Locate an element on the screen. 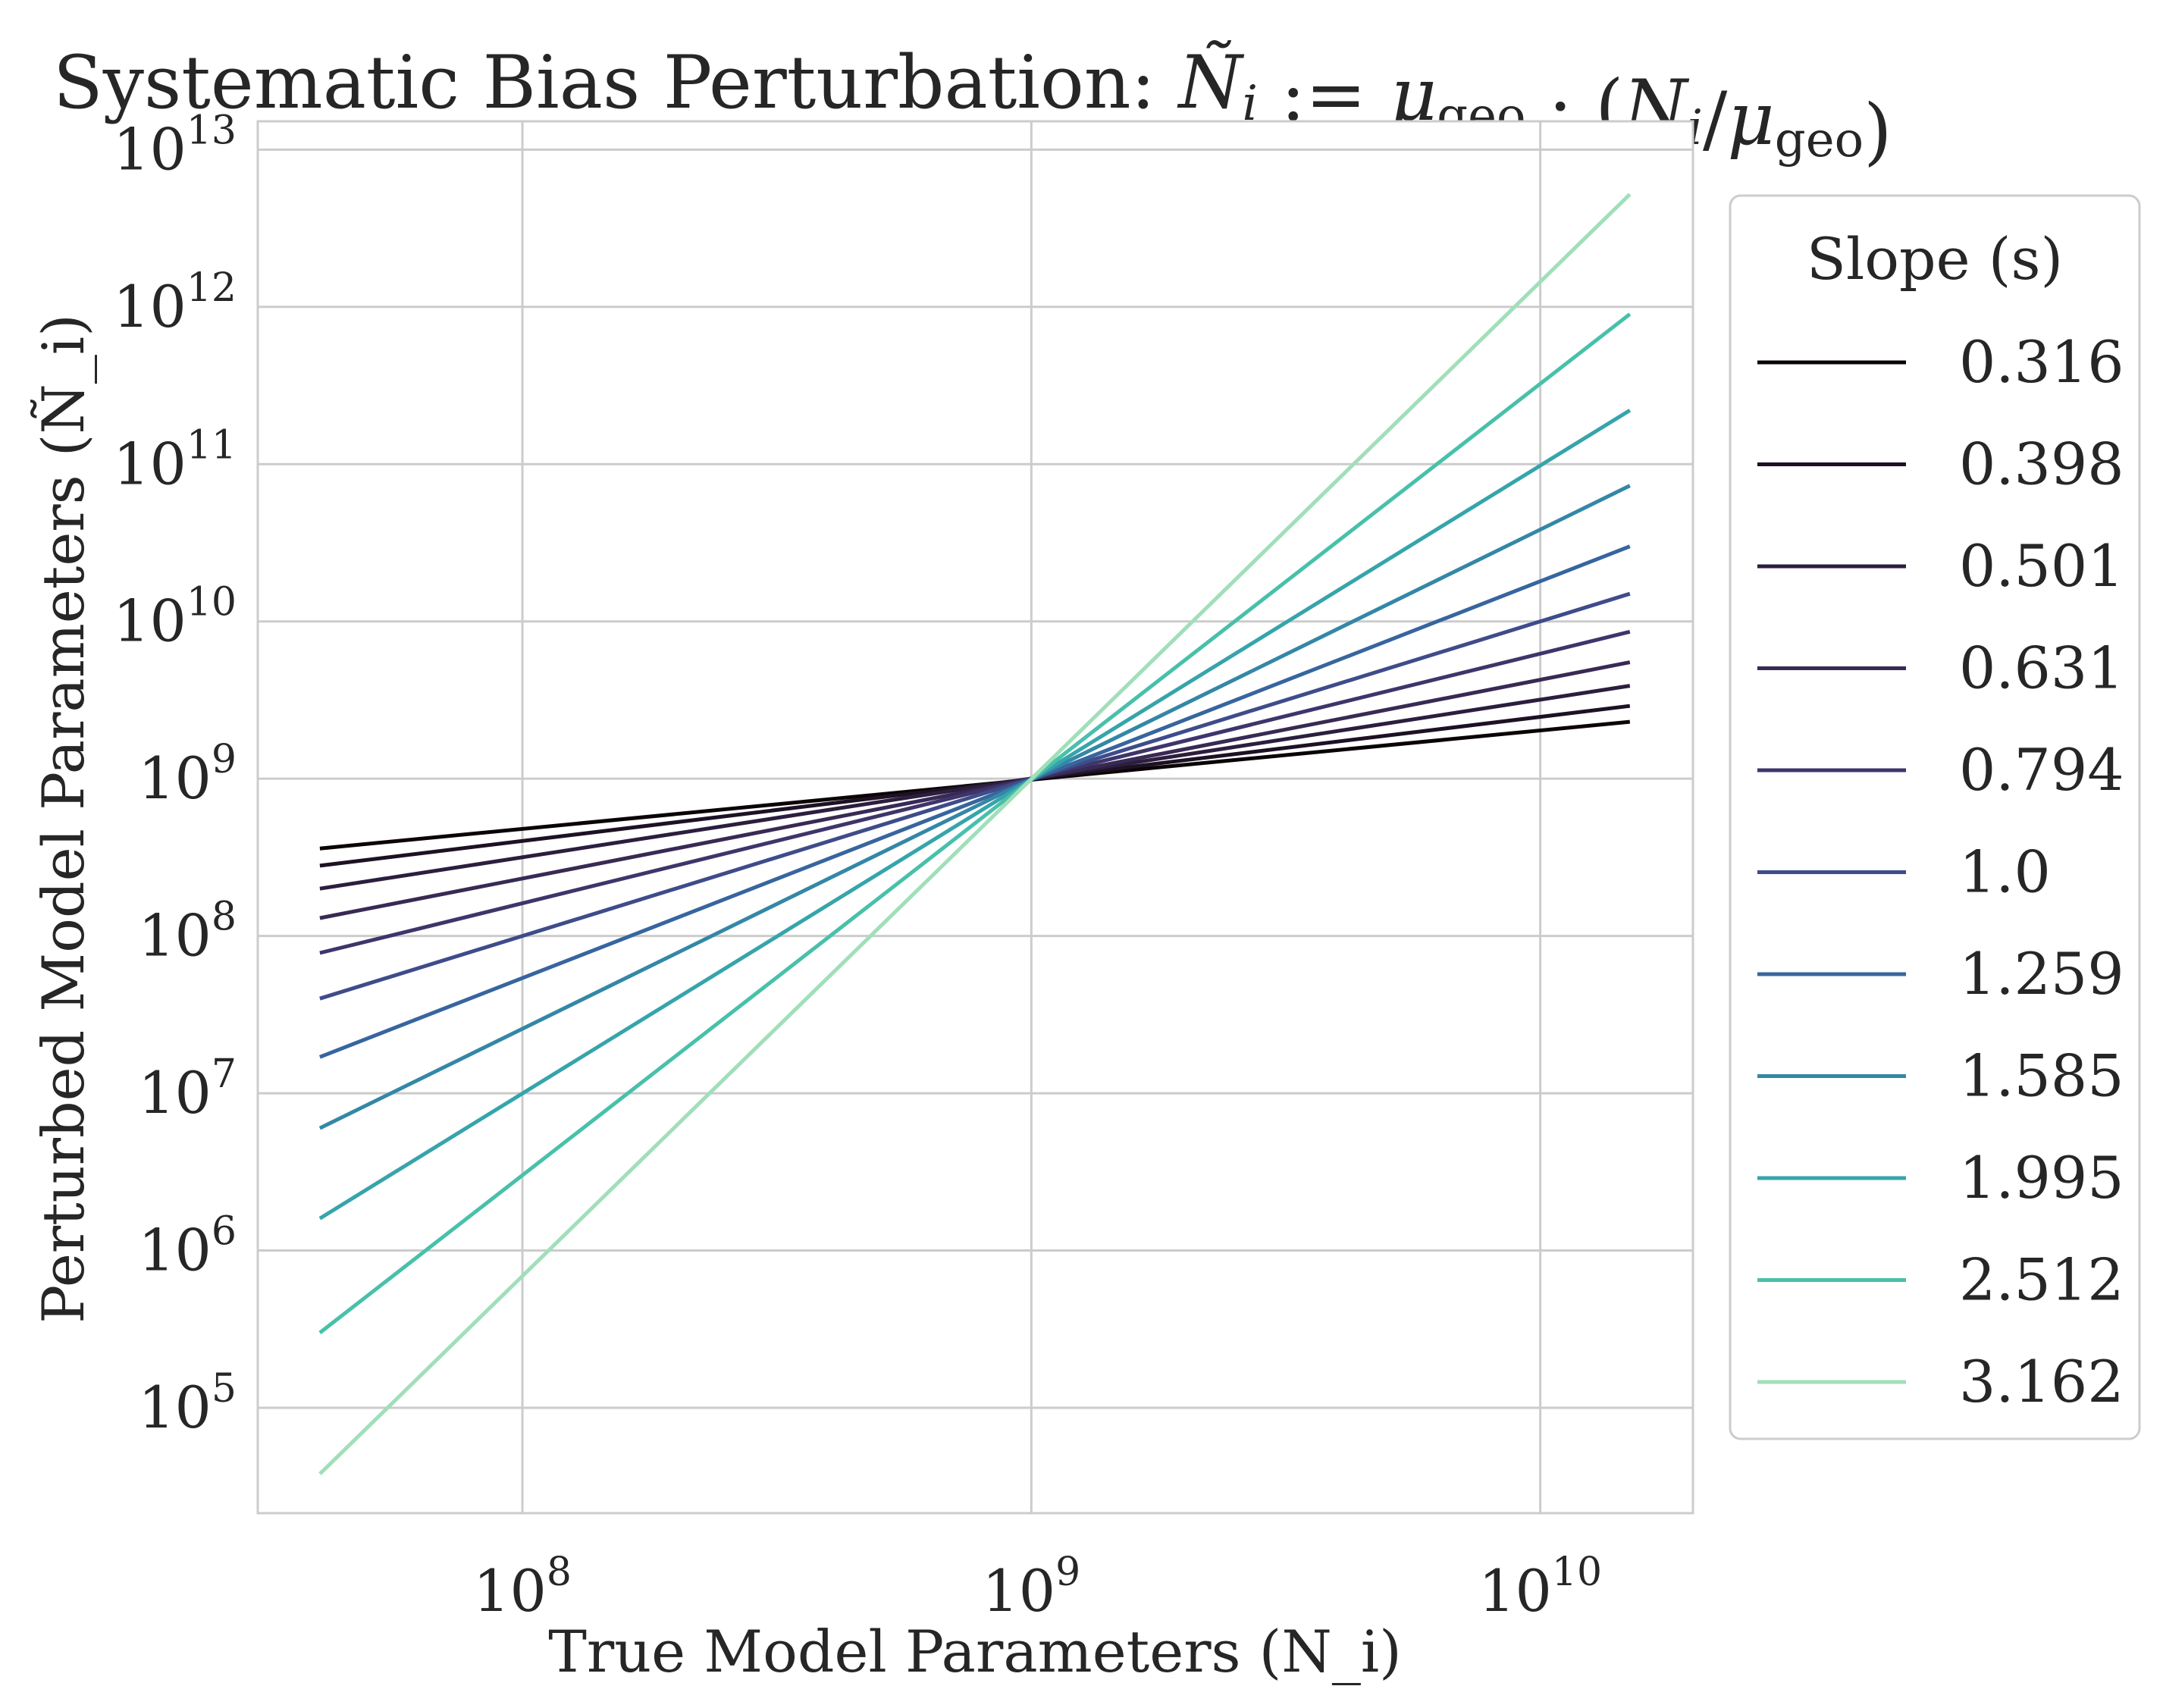  y-tick-label: 106 is located at coordinates (187, 1246).